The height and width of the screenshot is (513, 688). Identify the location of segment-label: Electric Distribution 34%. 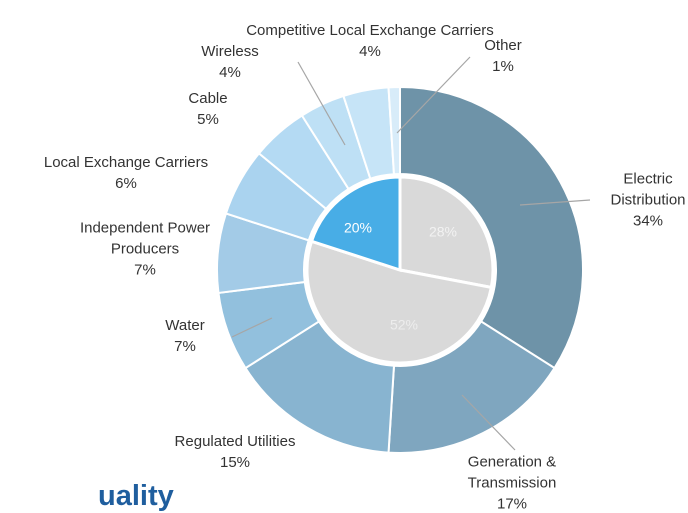
(643, 200).